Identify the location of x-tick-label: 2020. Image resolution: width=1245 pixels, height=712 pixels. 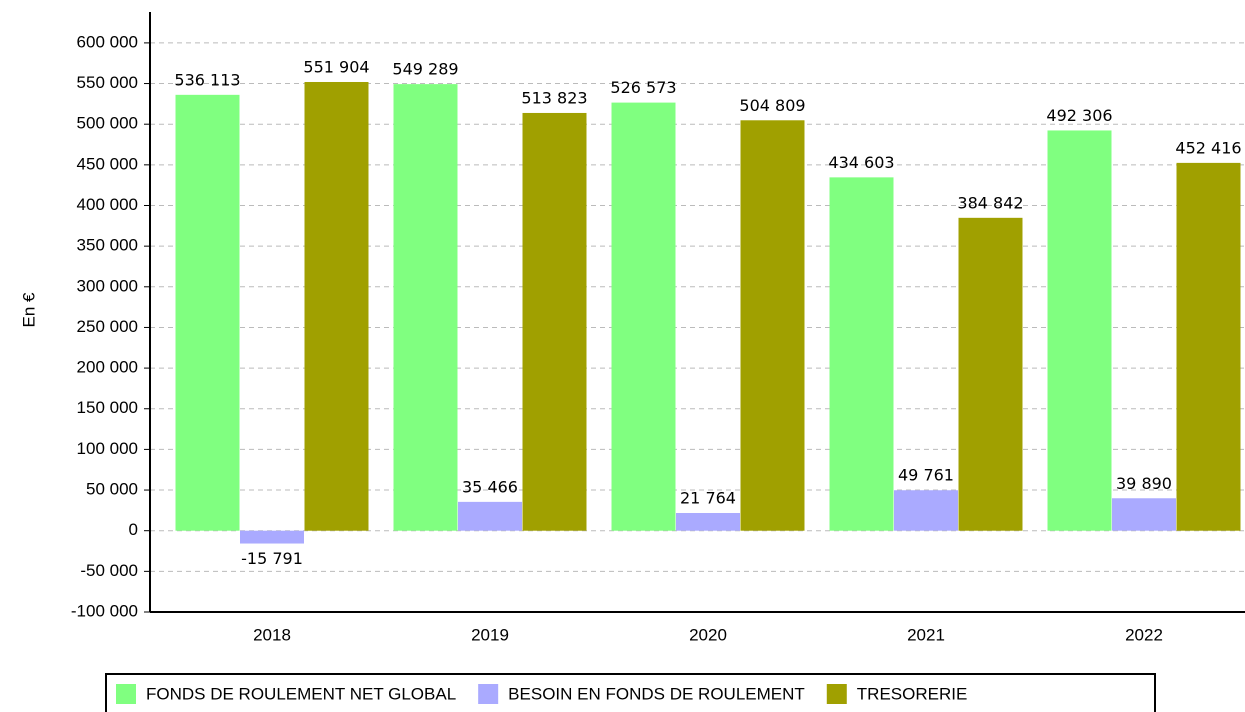
(708, 634).